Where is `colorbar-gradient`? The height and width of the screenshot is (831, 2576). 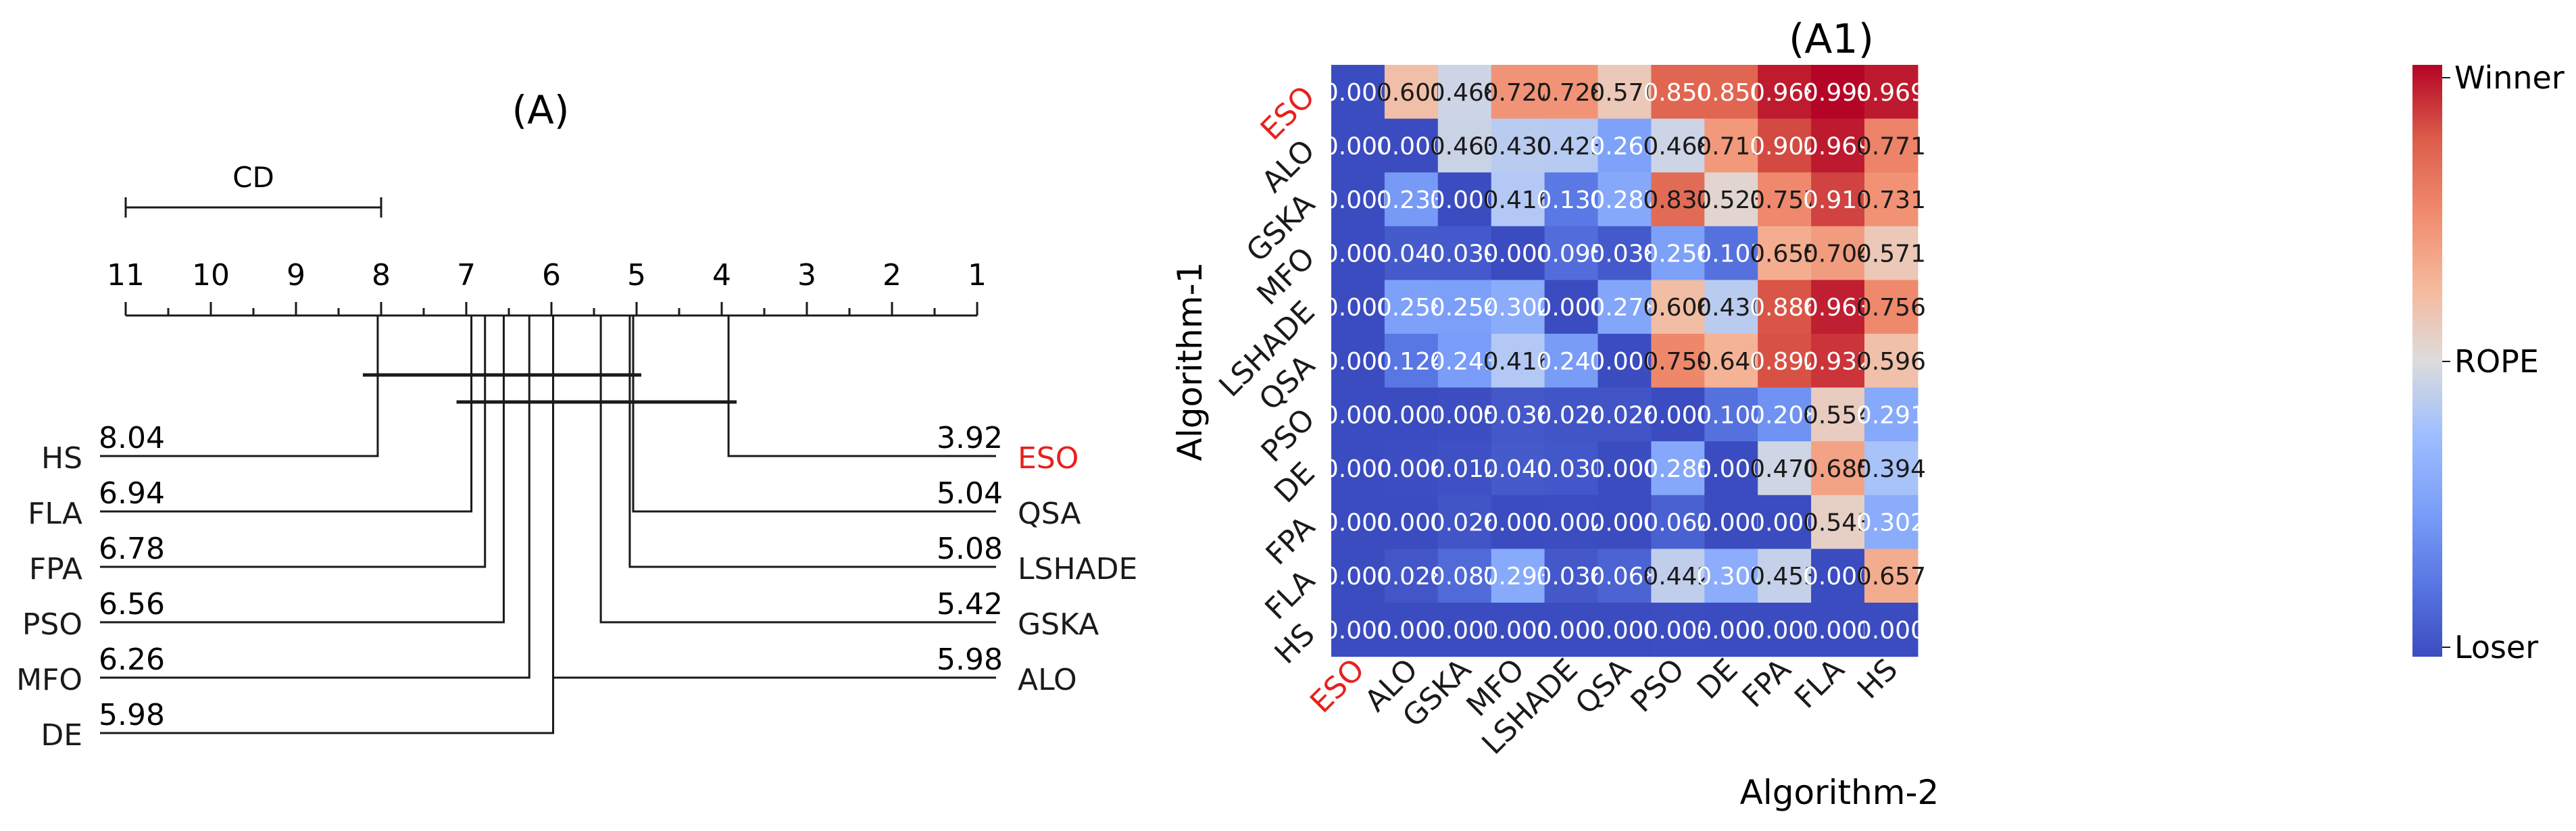
colorbar-gradient is located at coordinates (2427, 361).